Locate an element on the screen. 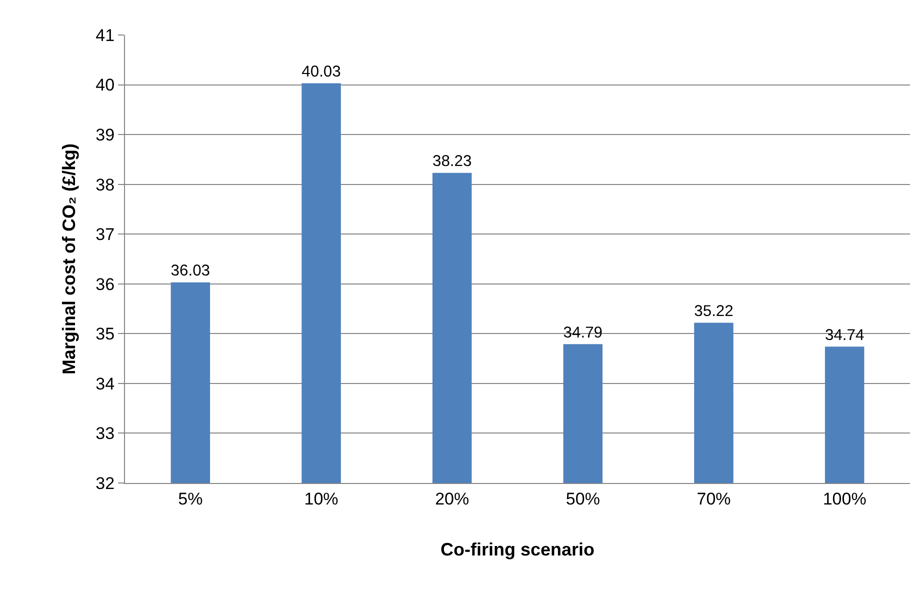  data-label: 34.79 is located at coordinates (583, 333).